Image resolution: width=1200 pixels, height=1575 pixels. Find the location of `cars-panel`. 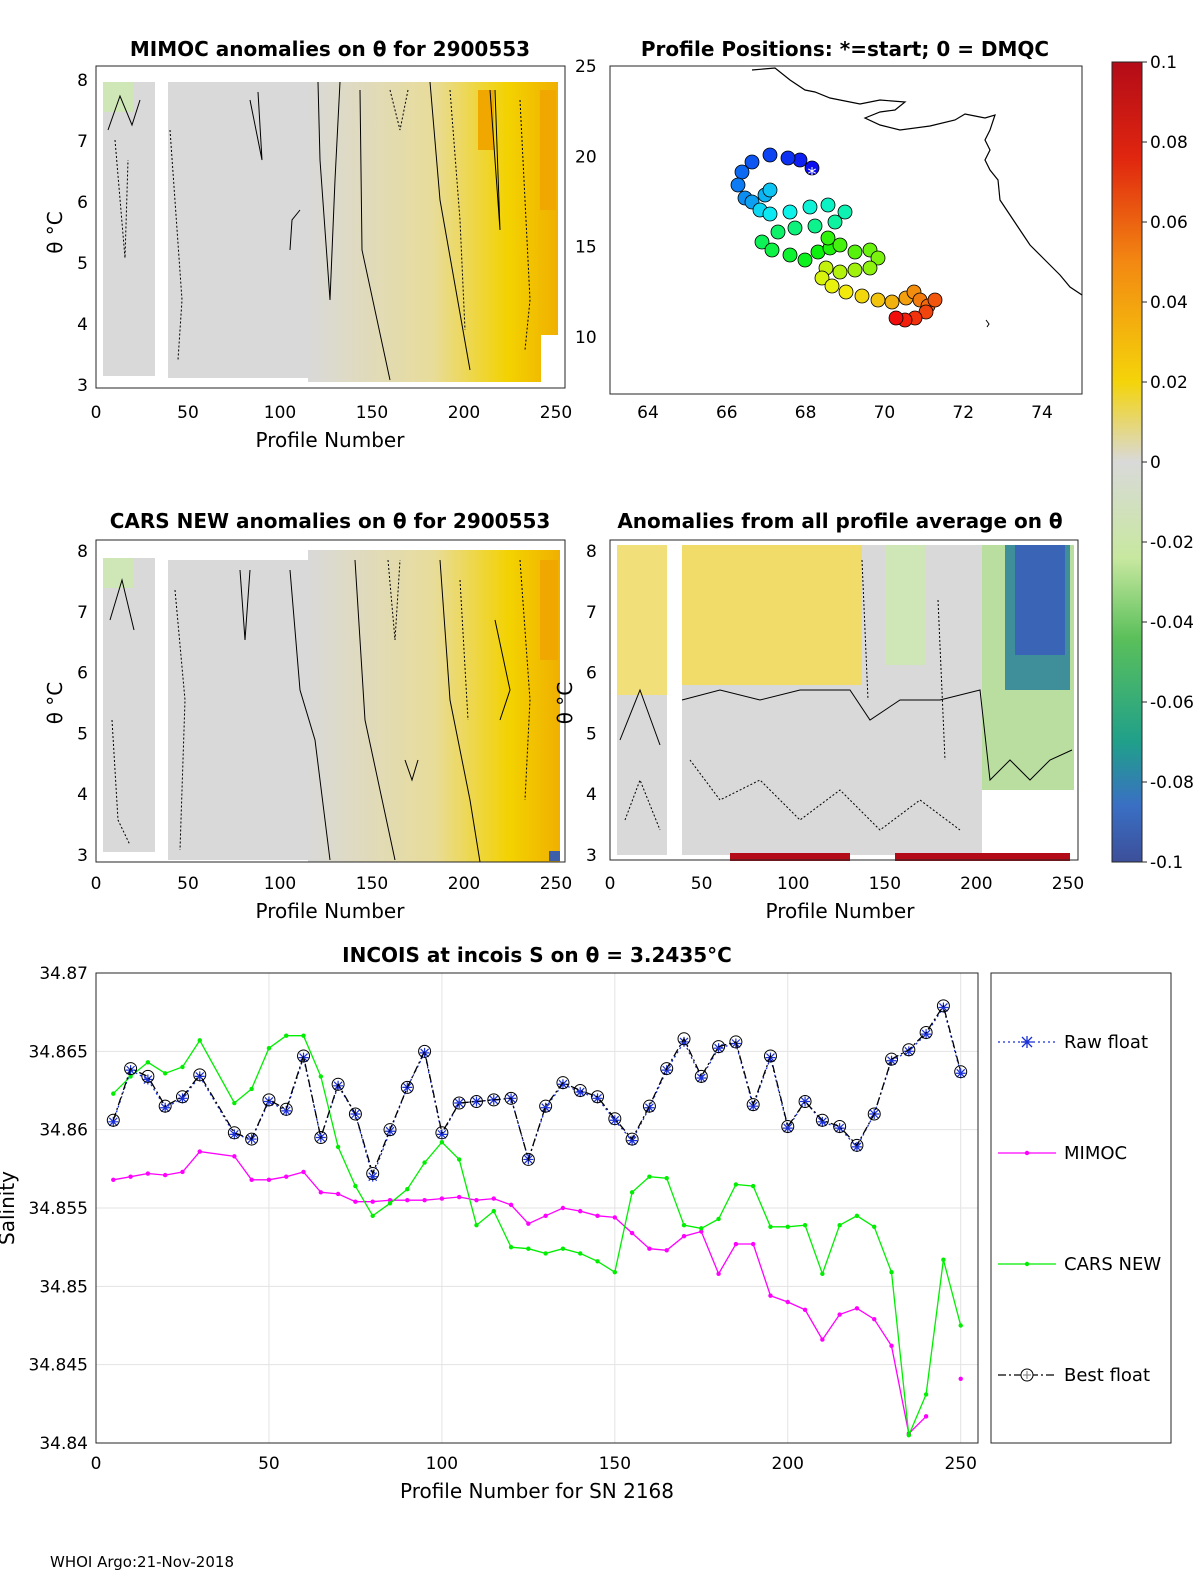

cars-panel is located at coordinates (330, 701).